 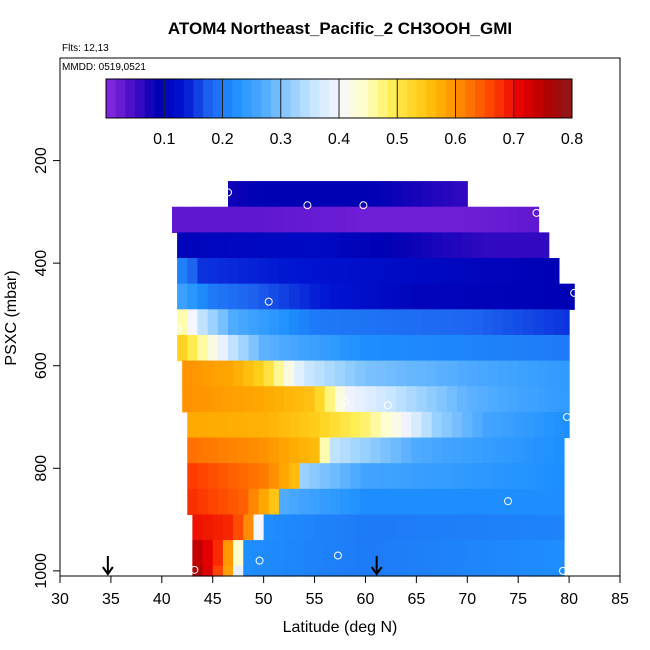 I want to click on y-axis: 200 400 600 800 1000, so click(x=46, y=368).